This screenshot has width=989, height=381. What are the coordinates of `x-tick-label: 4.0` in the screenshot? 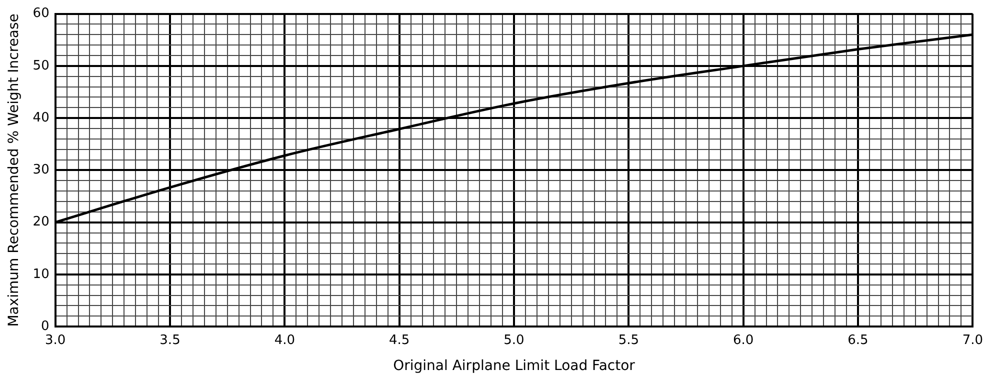 It's located at (285, 340).